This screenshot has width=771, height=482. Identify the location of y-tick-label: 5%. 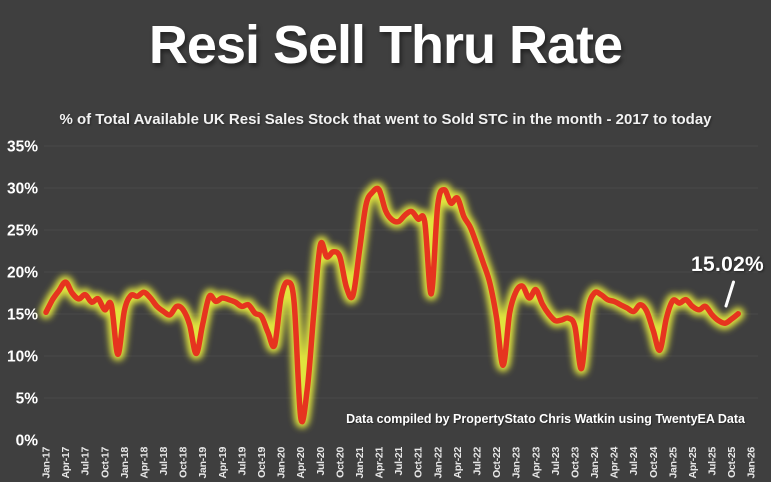
(27, 399).